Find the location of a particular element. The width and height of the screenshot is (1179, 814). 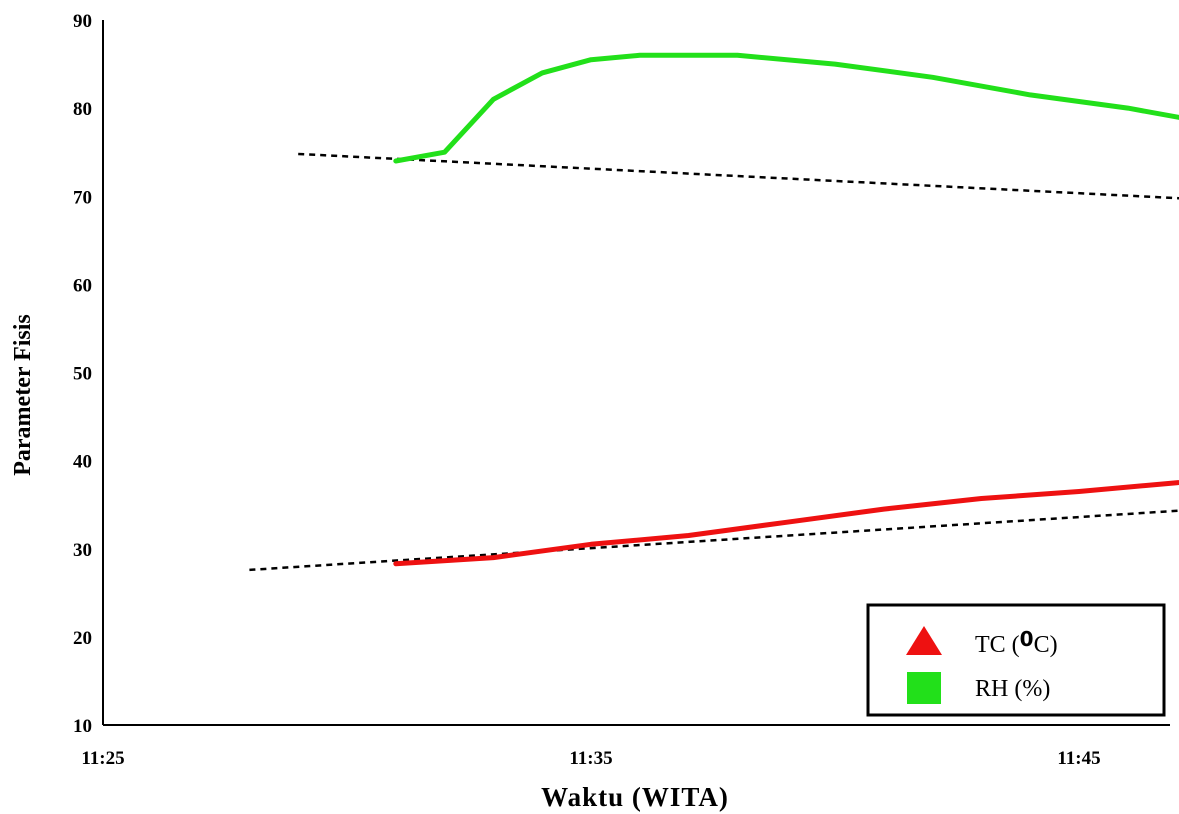

y-tick-label: 70 is located at coordinates (82, 197).